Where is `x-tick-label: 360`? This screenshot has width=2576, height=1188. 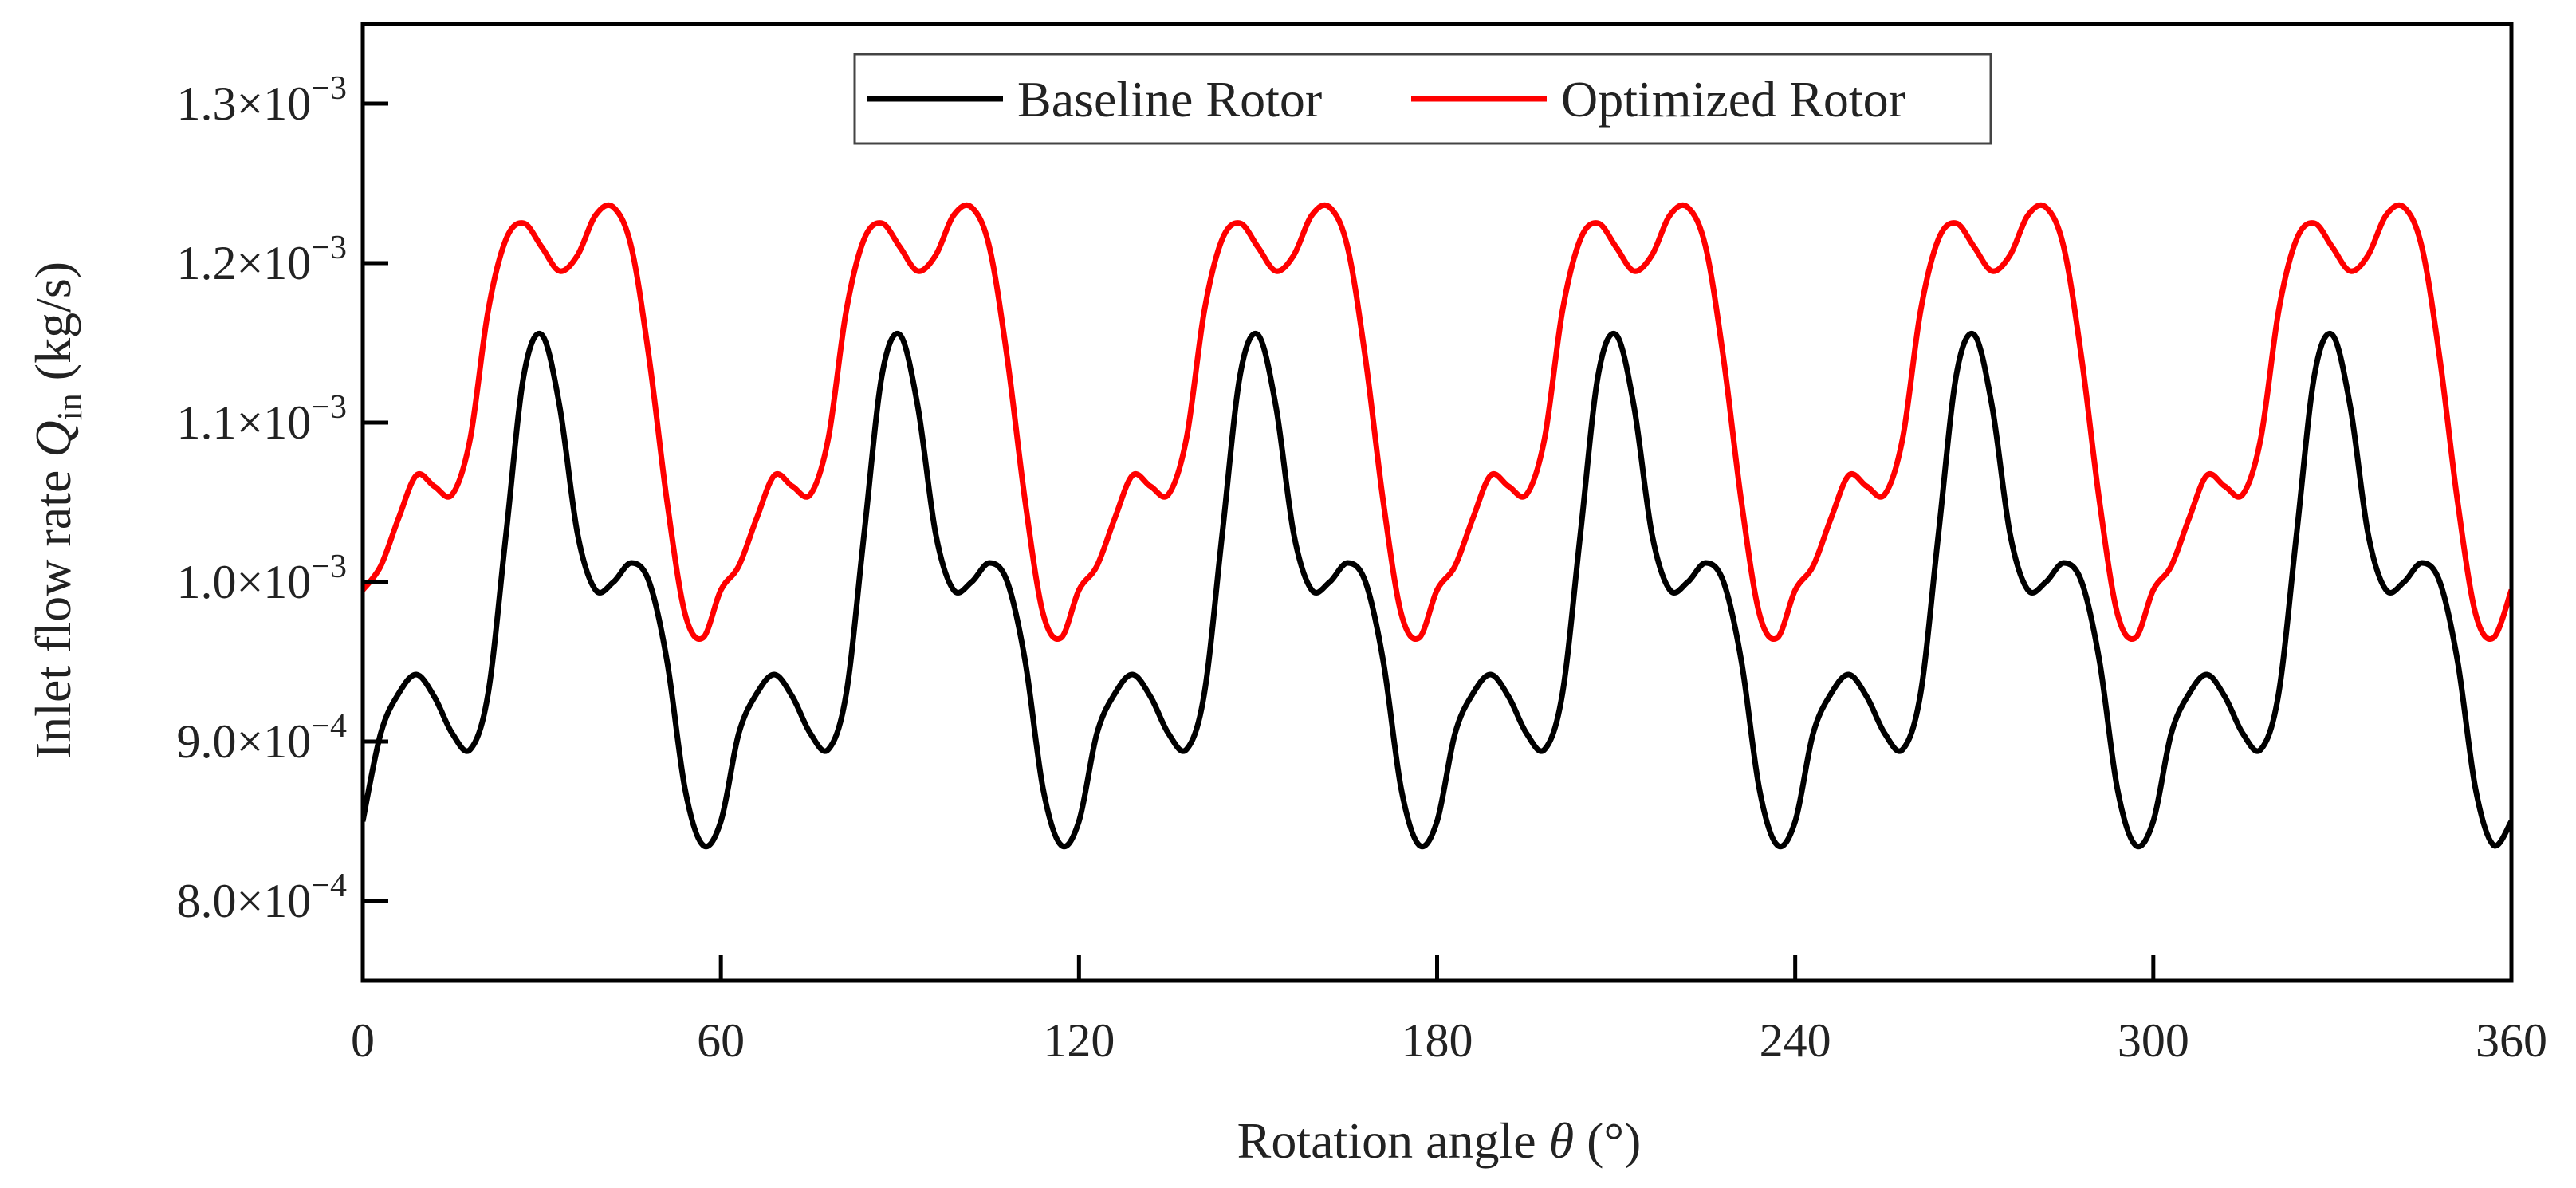
x-tick-label: 360 is located at coordinates (2512, 1040).